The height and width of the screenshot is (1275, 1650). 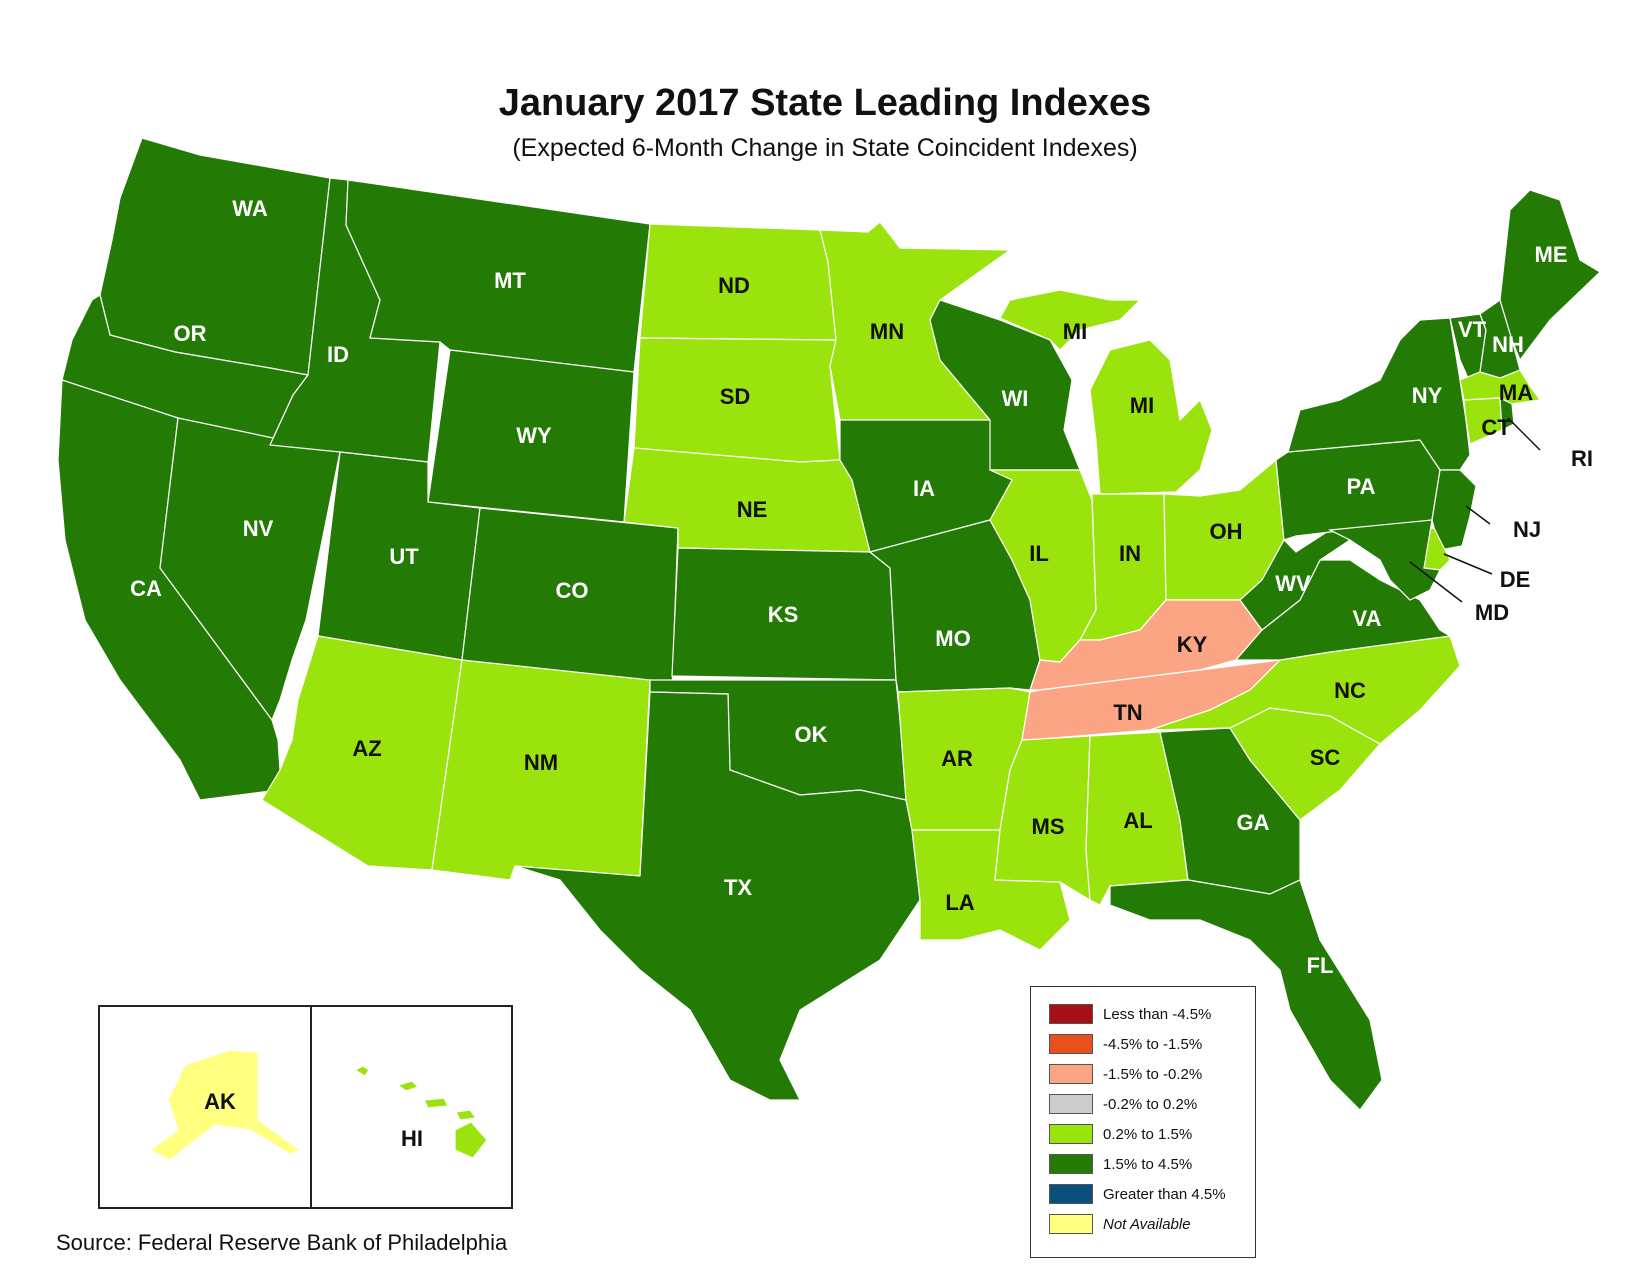 I want to click on legend-item: -0.2% to 0.2%, so click(x=1143, y=1104).